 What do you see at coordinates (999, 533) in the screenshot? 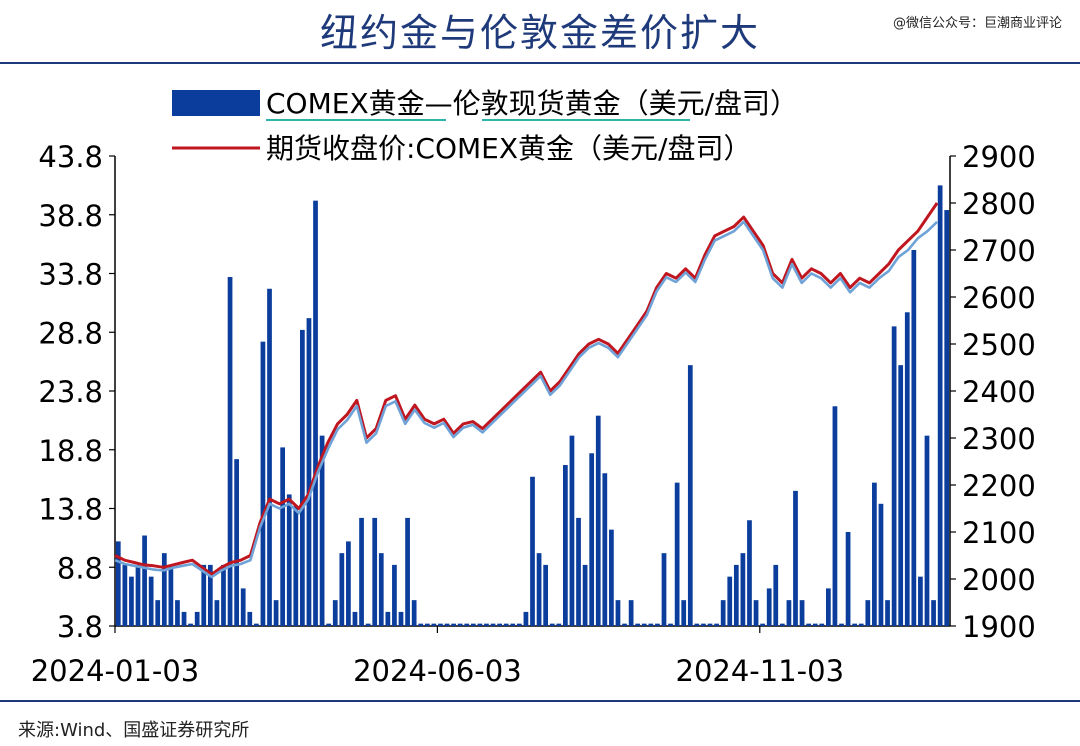
I see `y-right-tick-label: 2100` at bounding box center [999, 533].